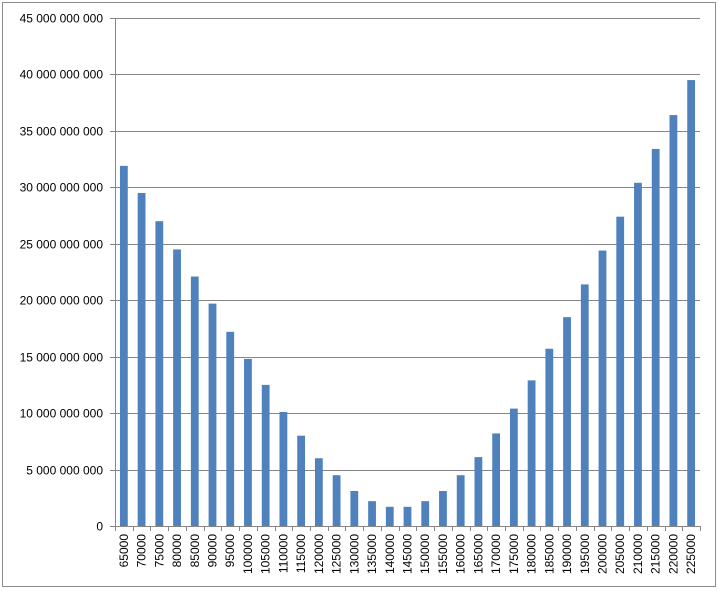  I want to click on x-tick-label: 85000, so click(195, 551).